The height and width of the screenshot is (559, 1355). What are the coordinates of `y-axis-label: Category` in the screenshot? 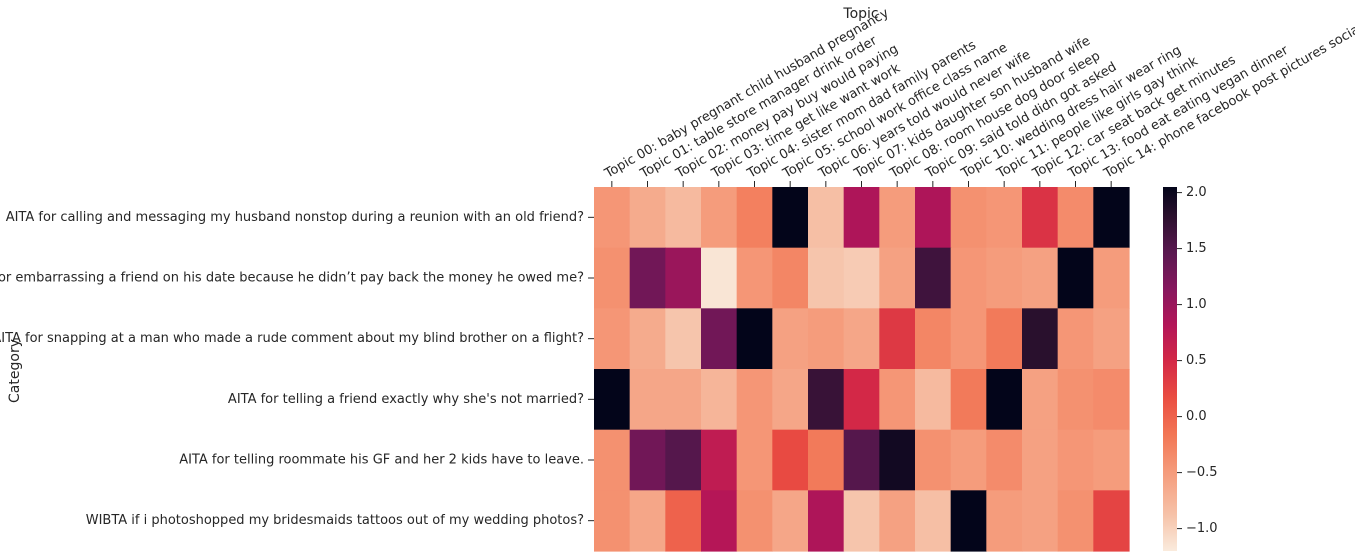 It's located at (15, 371).